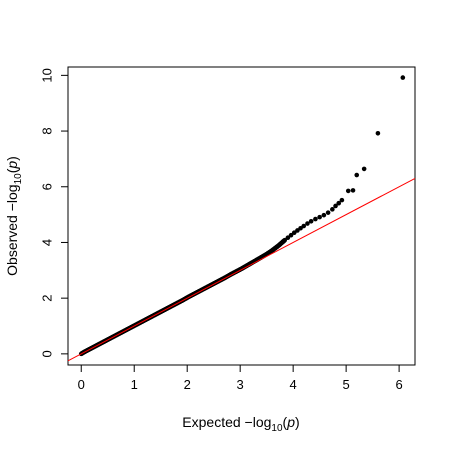  I want to click on y-axis: 0 2 4 6 8 10, so click(54, 212).